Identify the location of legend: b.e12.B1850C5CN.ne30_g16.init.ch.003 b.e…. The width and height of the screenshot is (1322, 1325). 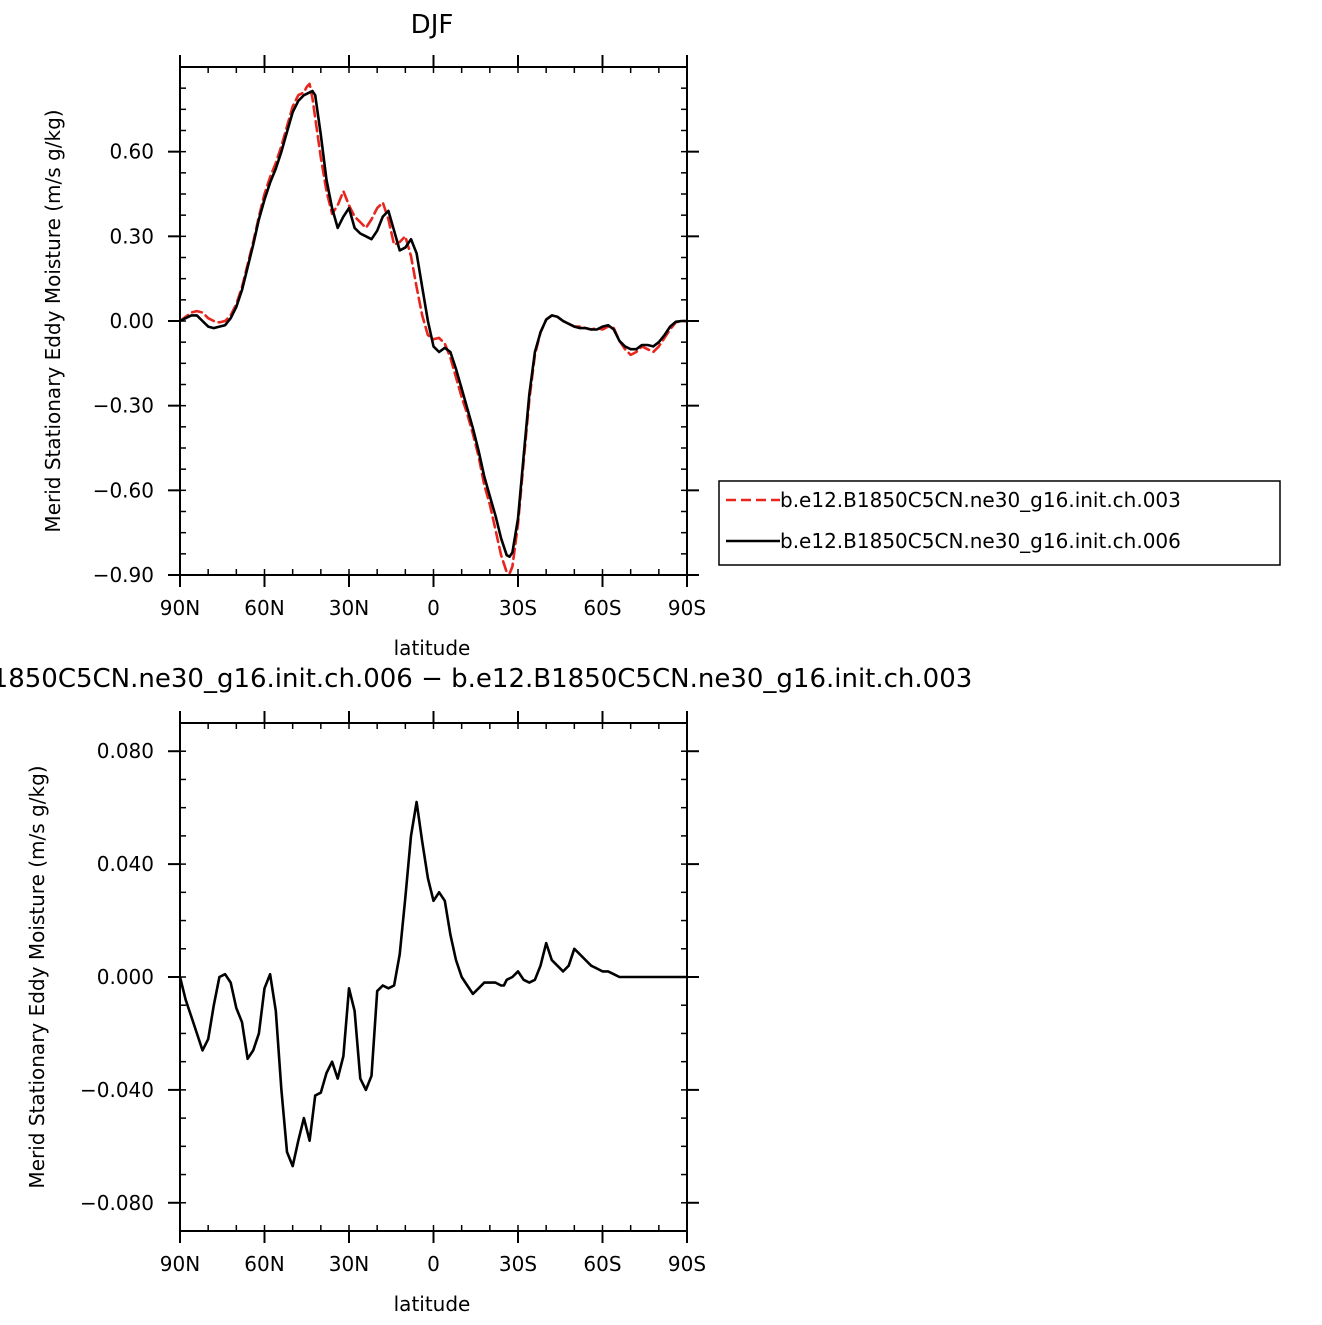
(999, 523).